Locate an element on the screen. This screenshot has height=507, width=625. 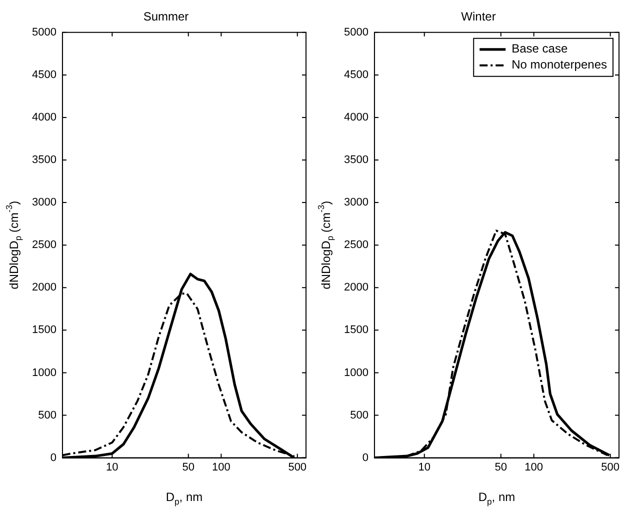
legend-label: Base case is located at coordinates (540, 49).